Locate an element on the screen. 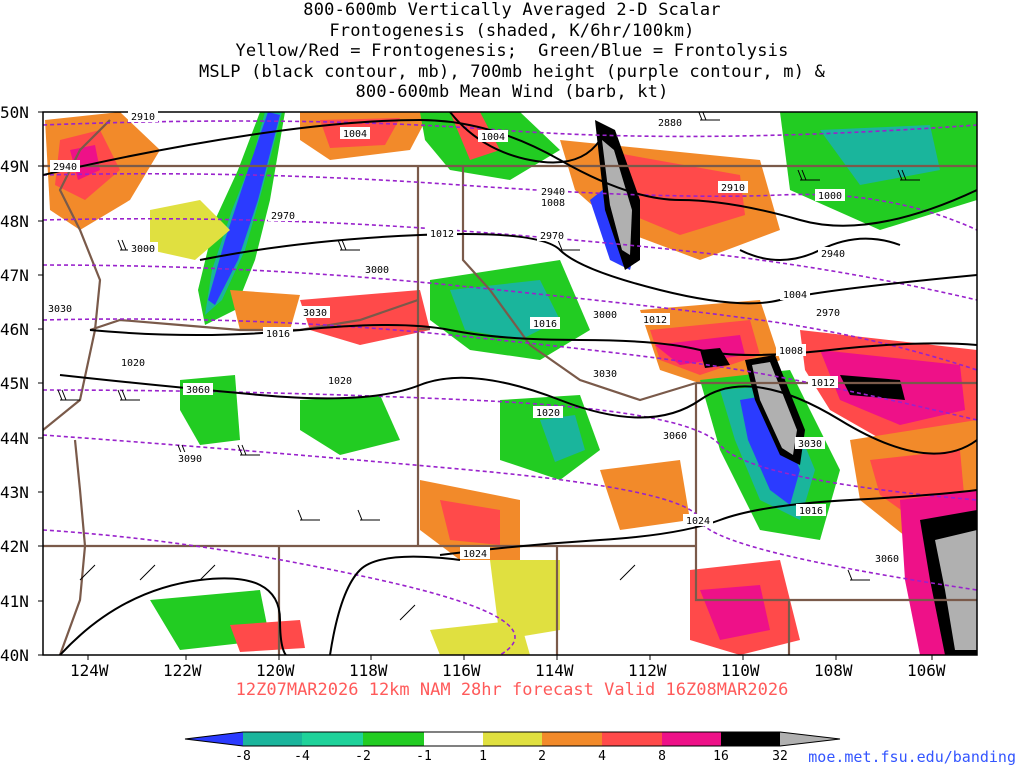  legend-label: -8 is located at coordinates (243, 756).